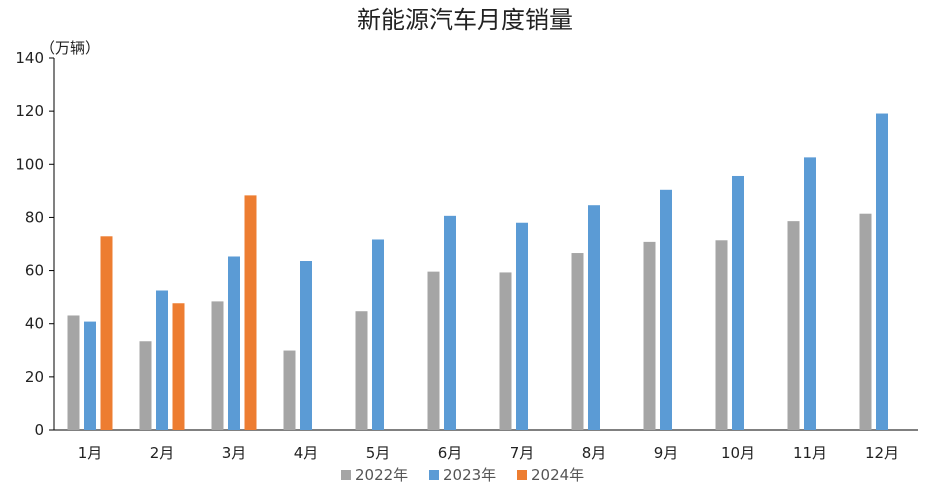  What do you see at coordinates (39, 430) in the screenshot?
I see `y-tick-label: 0` at bounding box center [39, 430].